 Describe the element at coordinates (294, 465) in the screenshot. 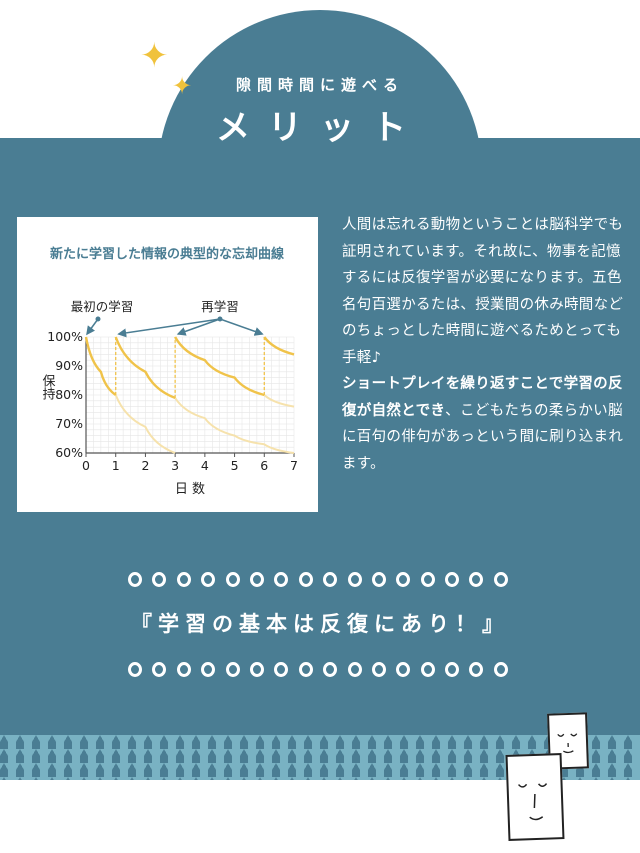

I see `x-tick-label: 7` at that location.